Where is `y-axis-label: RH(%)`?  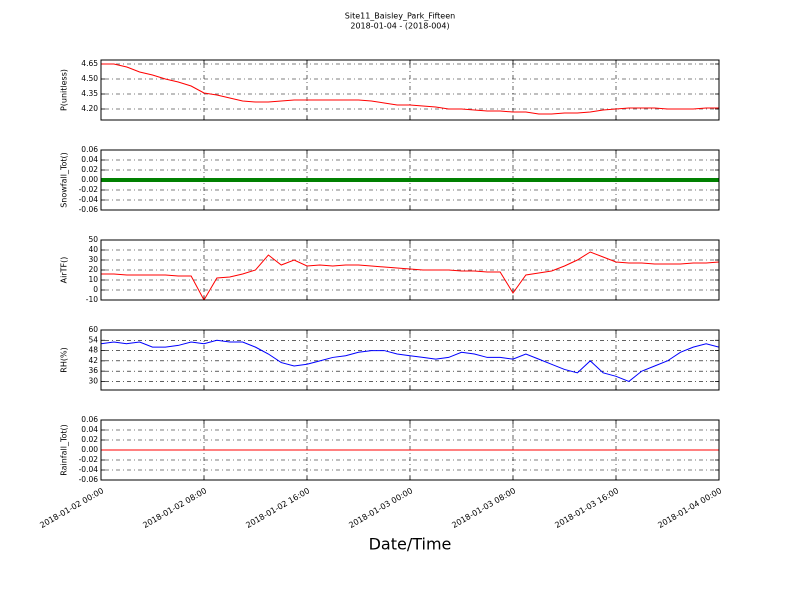
y-axis-label: RH(%) is located at coordinates (64, 359).